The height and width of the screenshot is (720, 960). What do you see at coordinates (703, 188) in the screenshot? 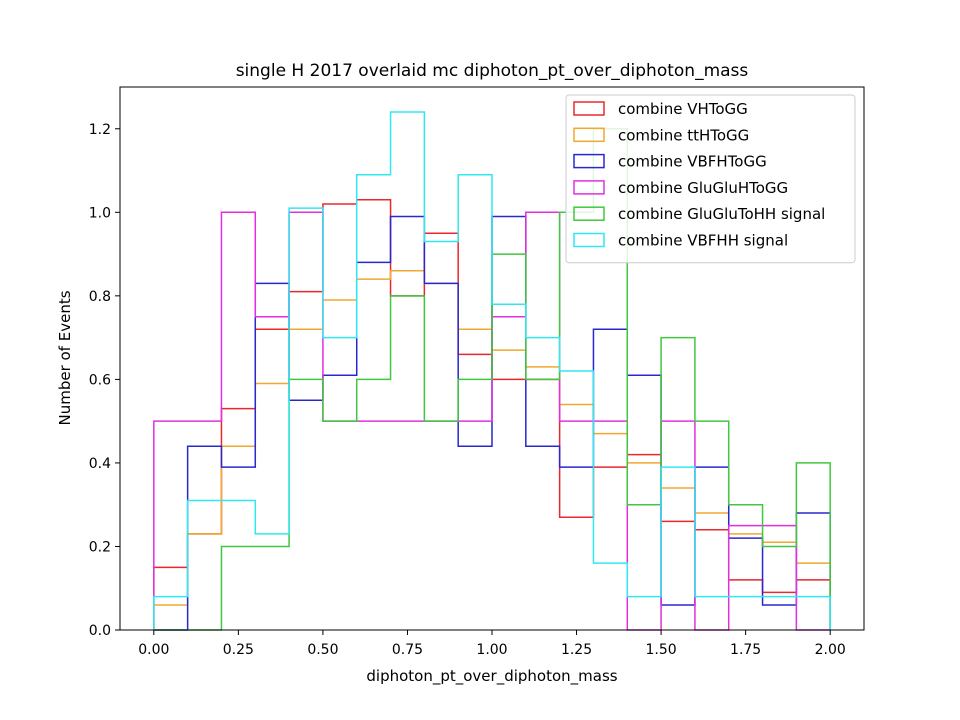
I see `legend-entry-label: combine GluGluHToGG` at bounding box center [703, 188].